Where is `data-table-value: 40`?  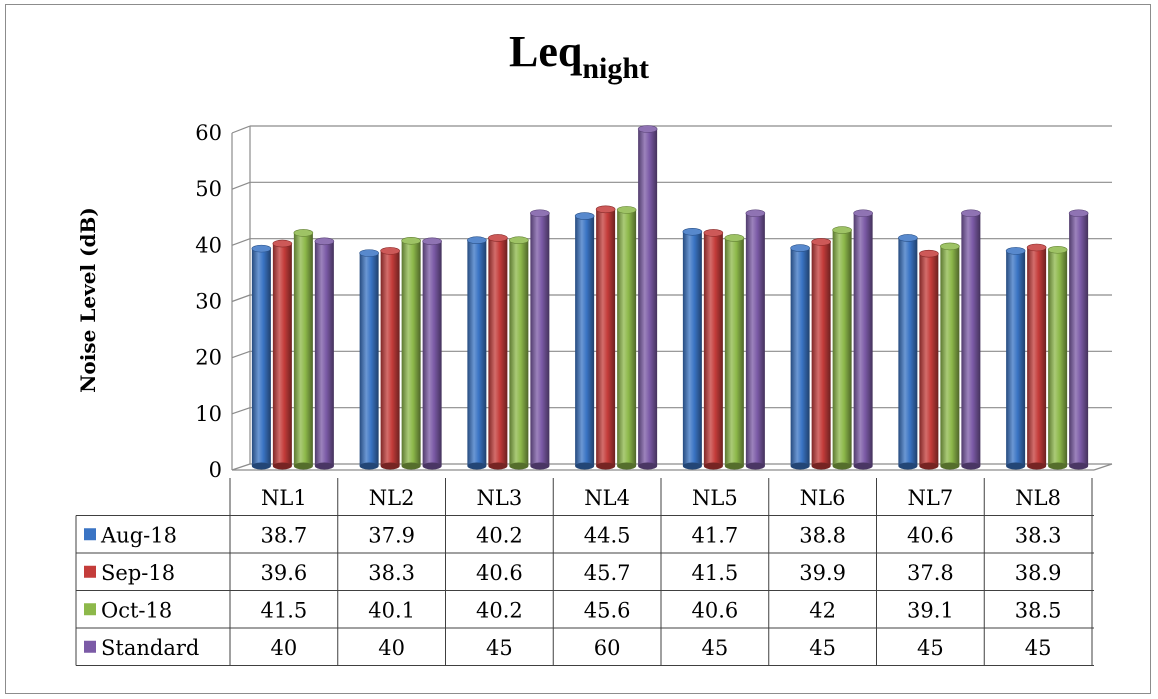 data-table-value: 40 is located at coordinates (391, 648).